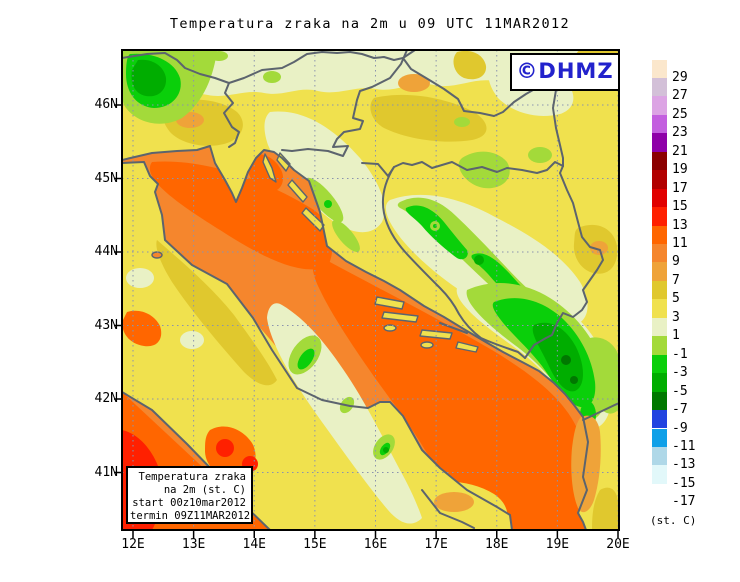 Image resolution: width=740 pixels, height=582 pixels. What do you see at coordinates (106, 325) in the screenshot?
I see `lat-label: 43N` at bounding box center [106, 325].